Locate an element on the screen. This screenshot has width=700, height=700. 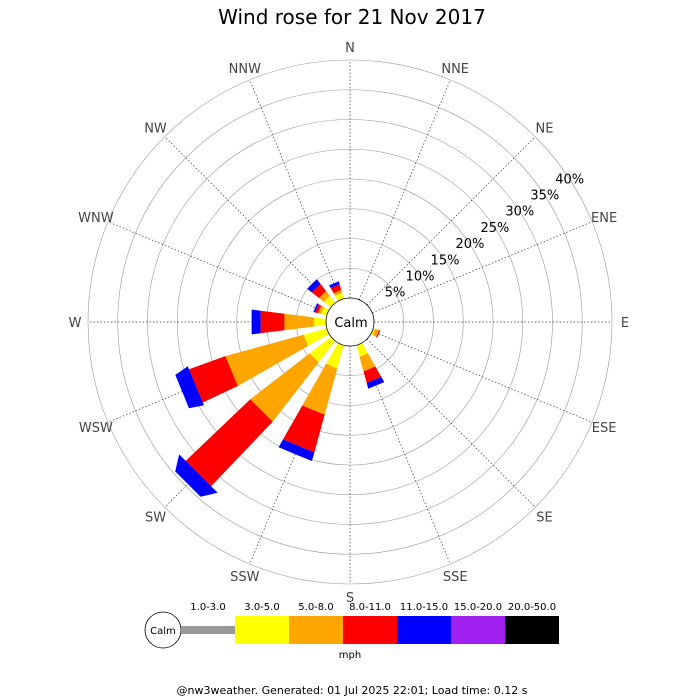
grid-spoke-nw is located at coordinates (249, 221).